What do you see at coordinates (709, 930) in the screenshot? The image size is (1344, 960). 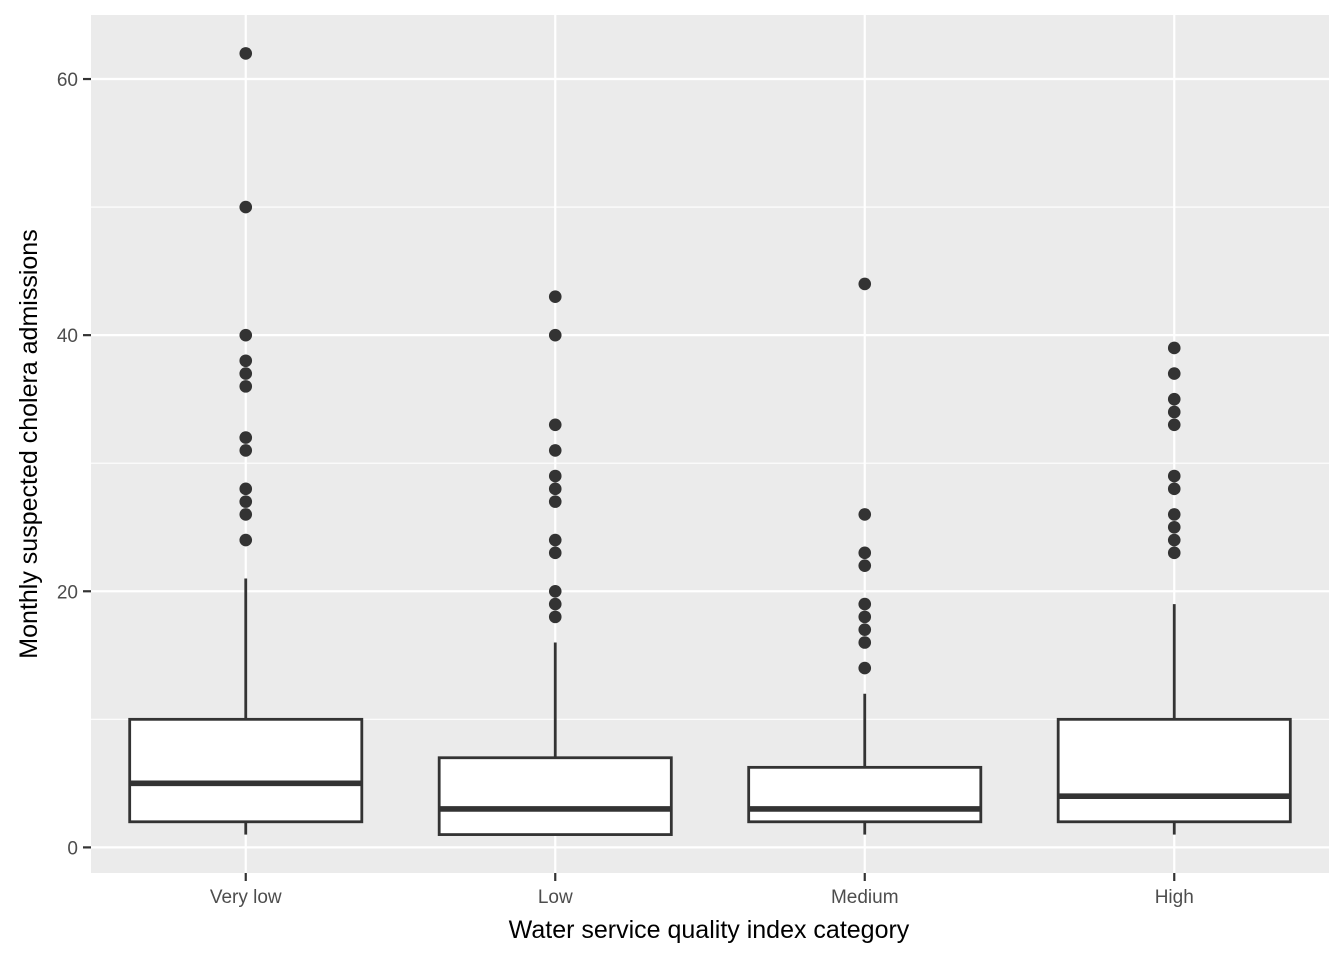 I see `x-axis-title: Water service quality index category` at bounding box center [709, 930].